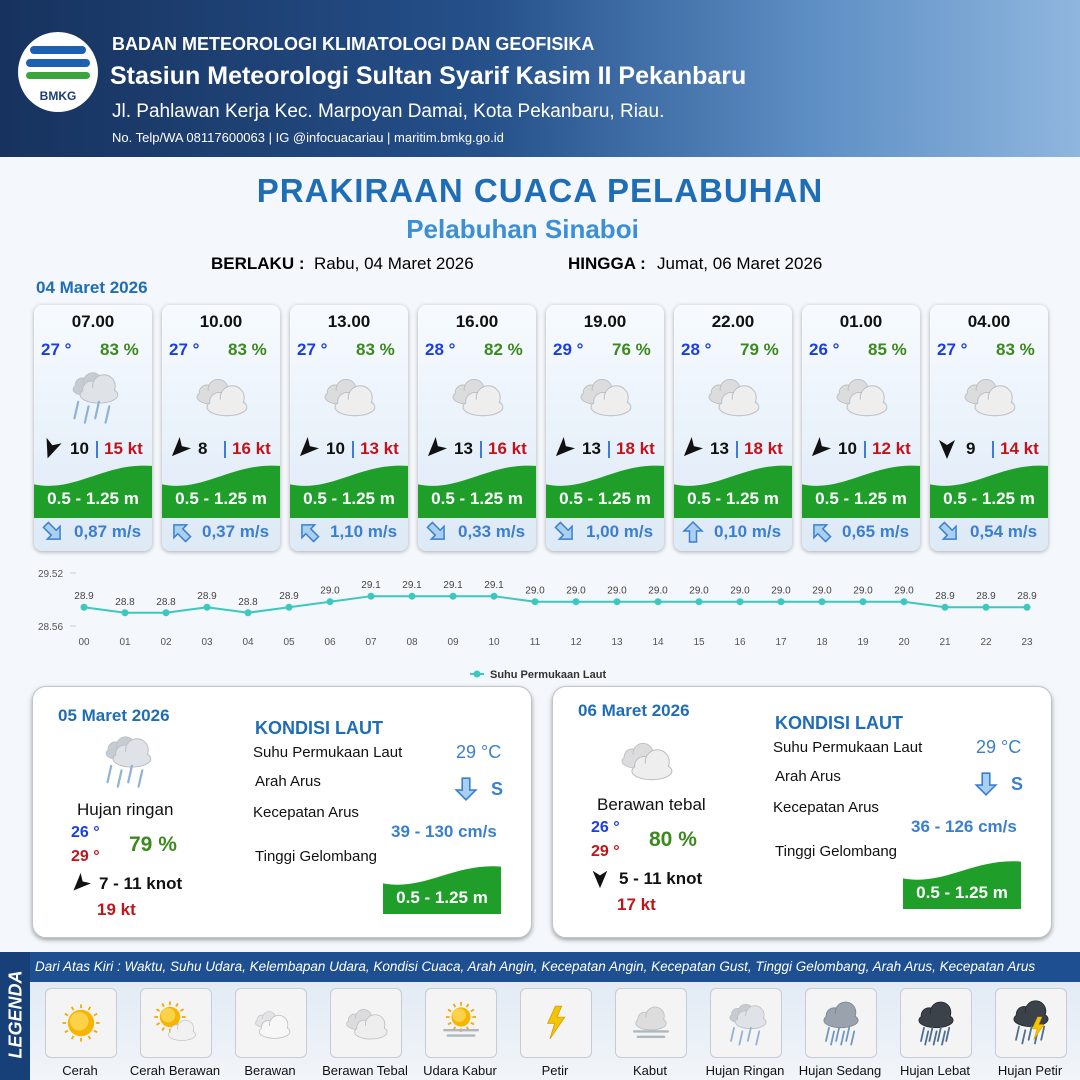 This screenshot has height=1080, width=1080. What do you see at coordinates (745, 1070) in the screenshot?
I see `legend-item-label: Hujan Ringan` at bounding box center [745, 1070].